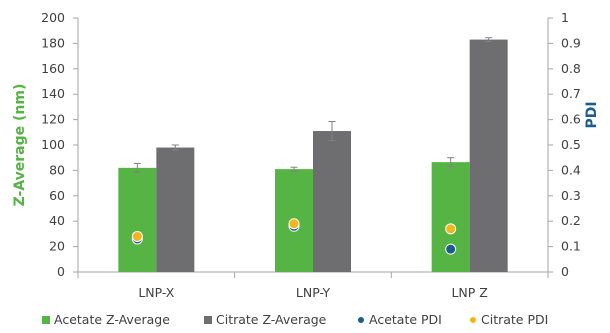 This screenshot has height=333, width=610. I want to click on y-tick-label: 40, so click(57, 220).